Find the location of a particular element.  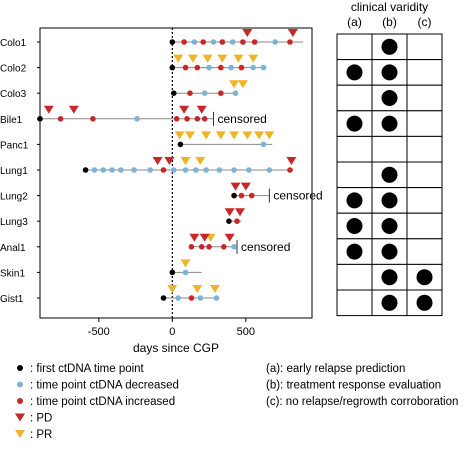

patient-label: Colo1 is located at coordinates (13, 43).